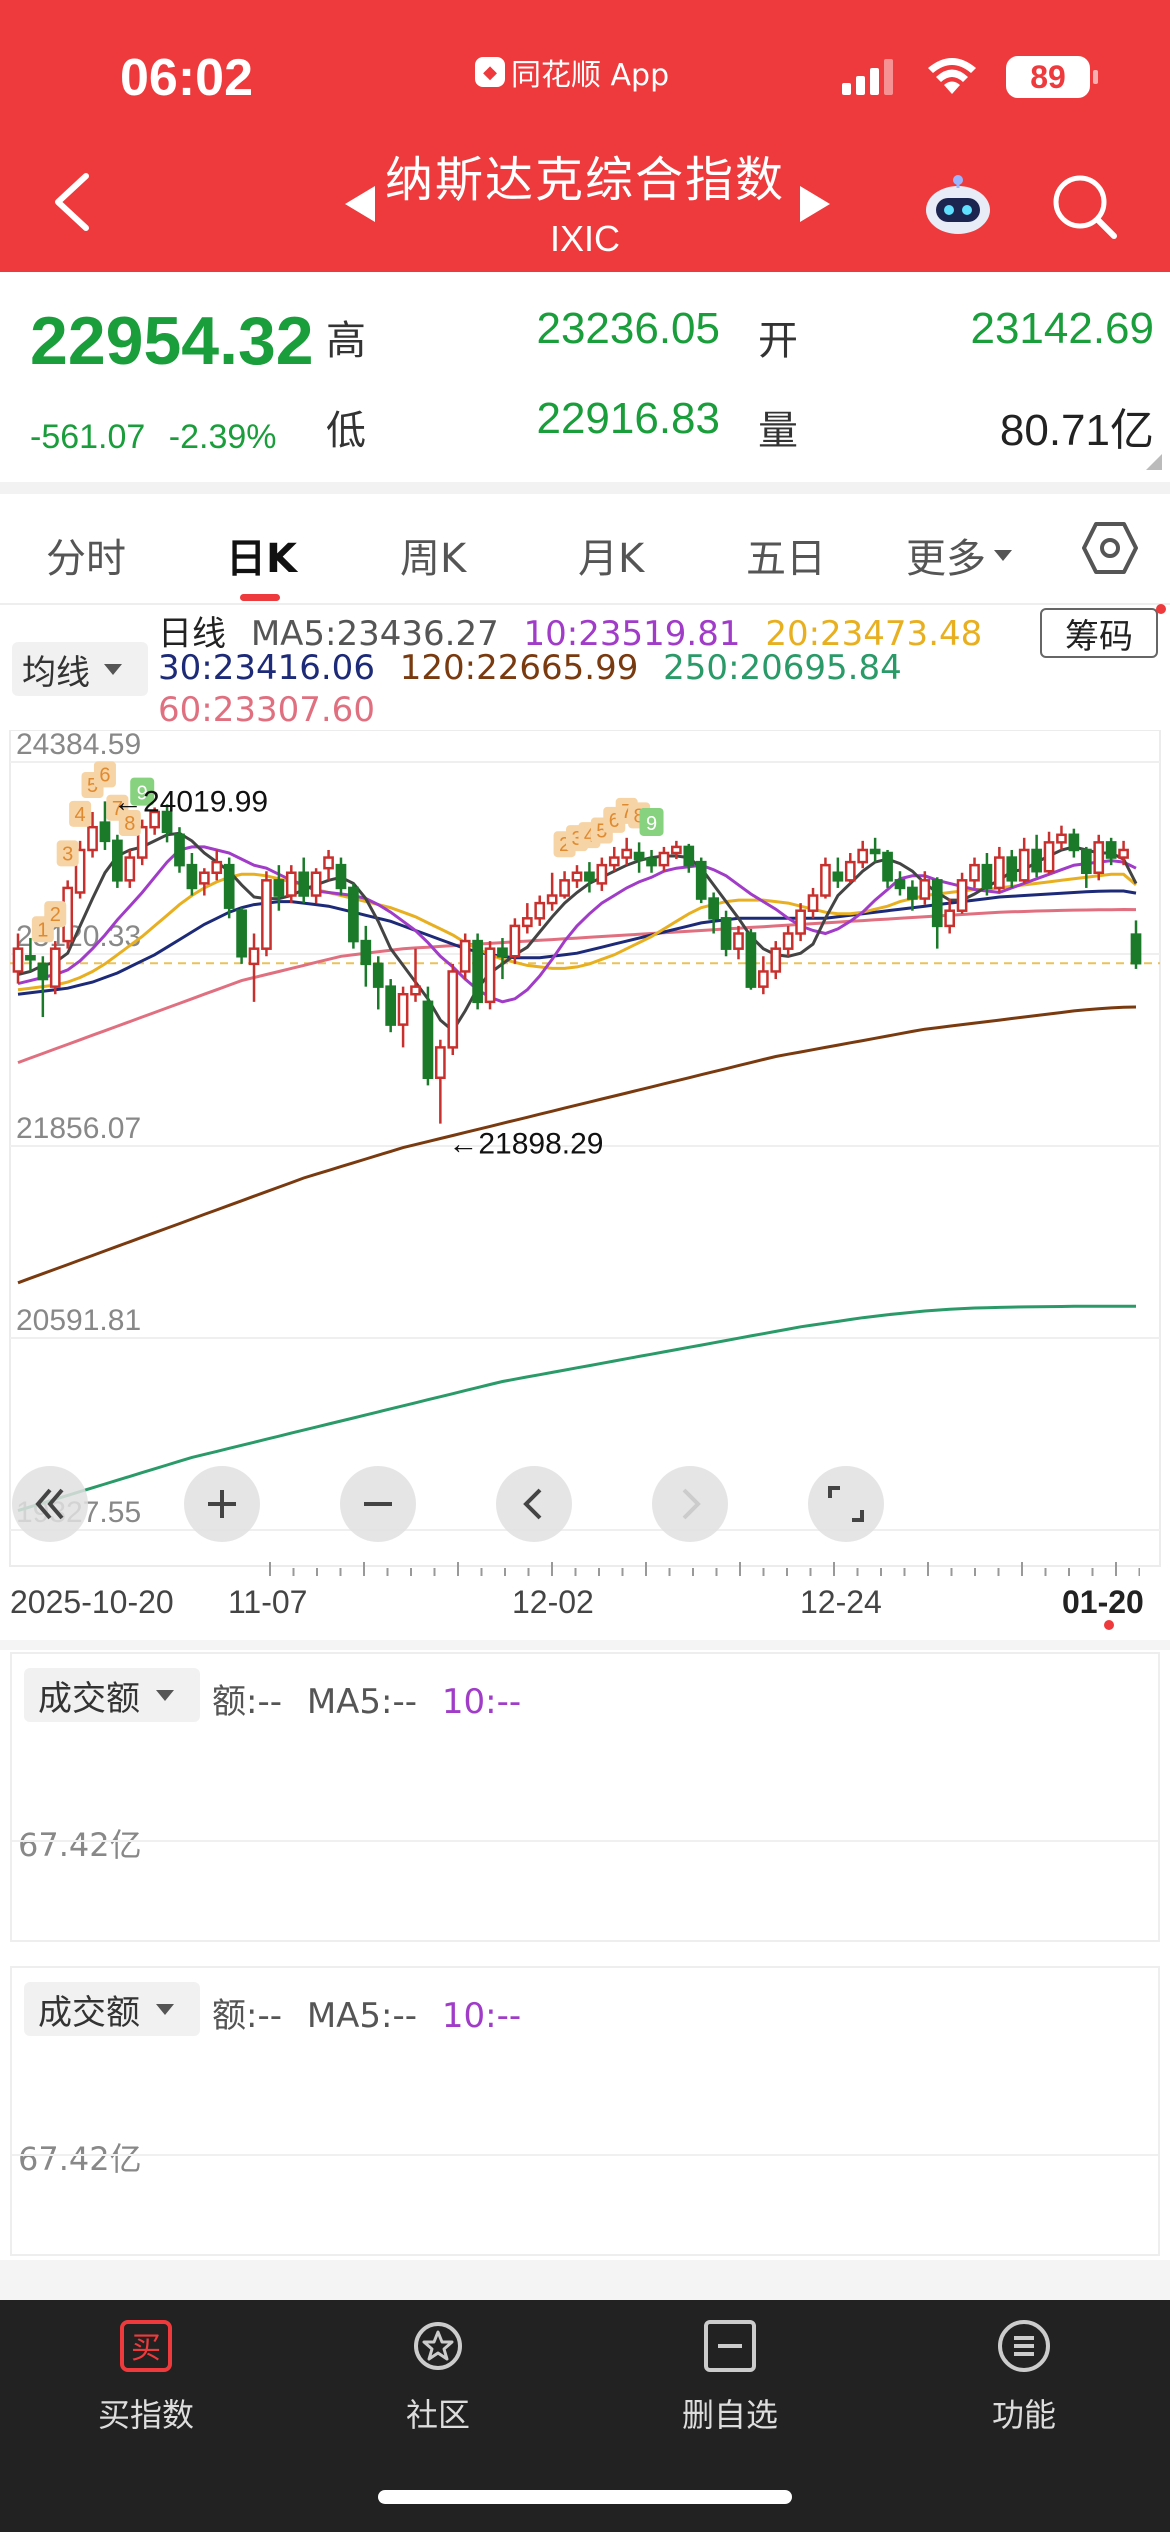 The height and width of the screenshot is (2532, 1170). I want to click on status-app-text: 同花顺 App, so click(590, 75).